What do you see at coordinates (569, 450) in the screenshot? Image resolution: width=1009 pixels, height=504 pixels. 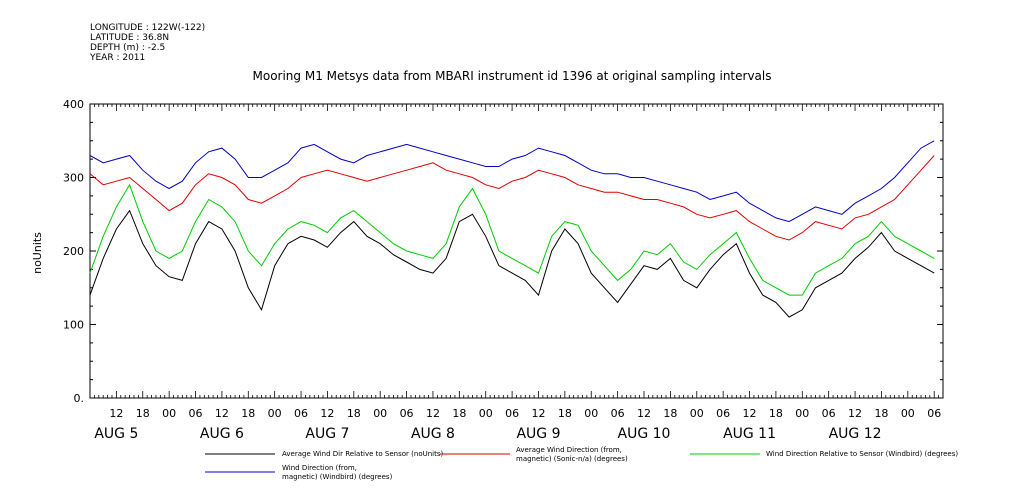 I see `legend-label: Average Wind Direction (from,` at bounding box center [569, 450].